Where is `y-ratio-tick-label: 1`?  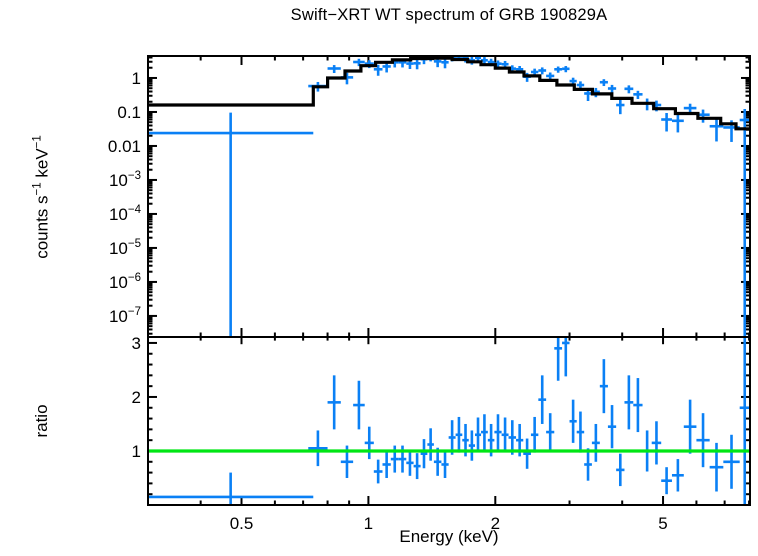 y-ratio-tick-label: 1 is located at coordinates (136, 451).